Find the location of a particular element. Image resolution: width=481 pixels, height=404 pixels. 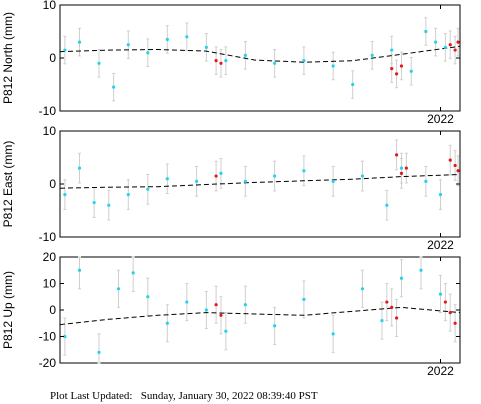

y-tick-label: -20 is located at coordinates (48, 363).